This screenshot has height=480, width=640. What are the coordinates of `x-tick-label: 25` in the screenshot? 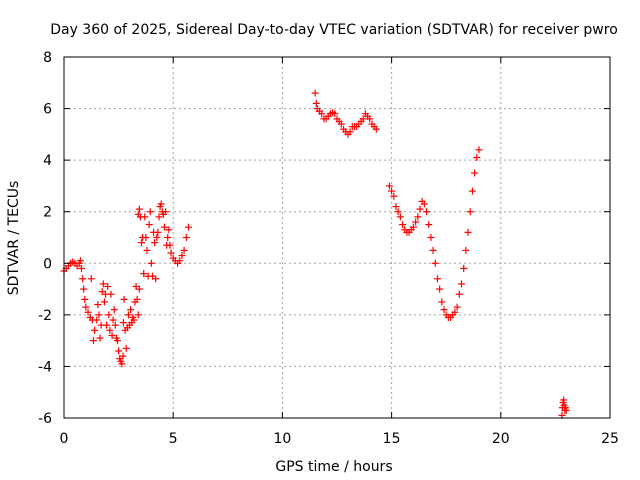 It's located at (610, 439).